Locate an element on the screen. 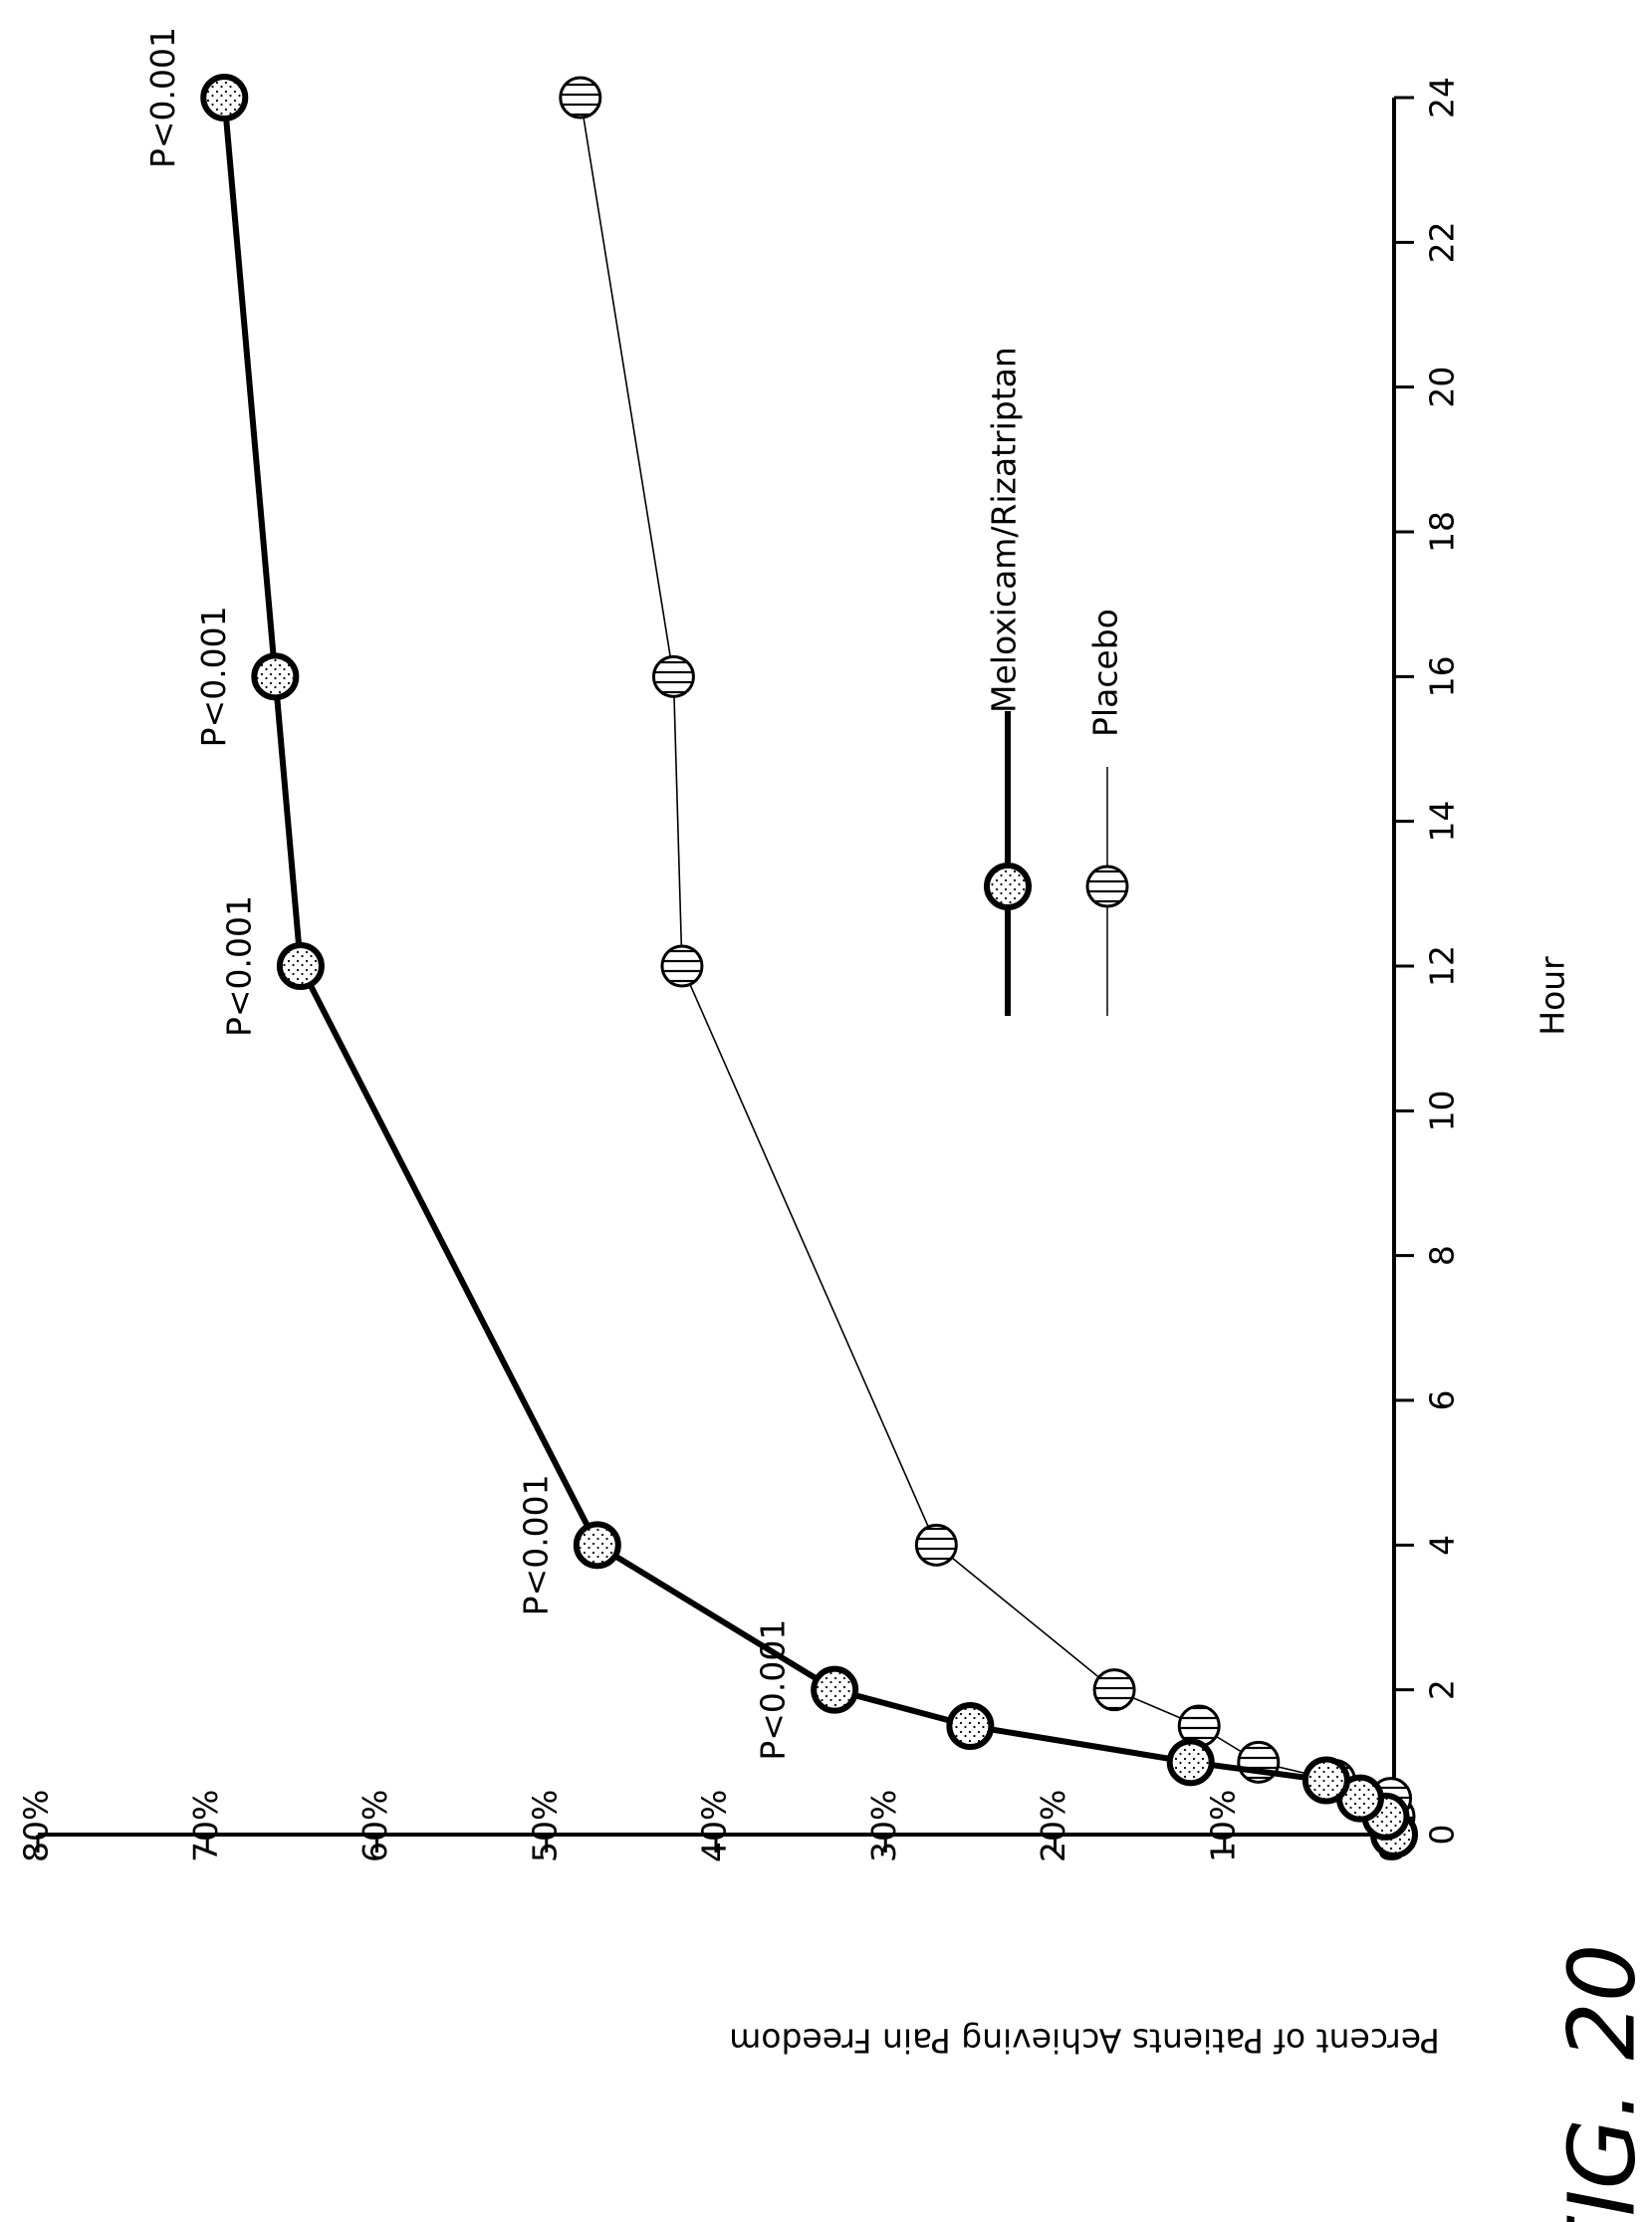  x-tick-label: 24 is located at coordinates (1442, 98).